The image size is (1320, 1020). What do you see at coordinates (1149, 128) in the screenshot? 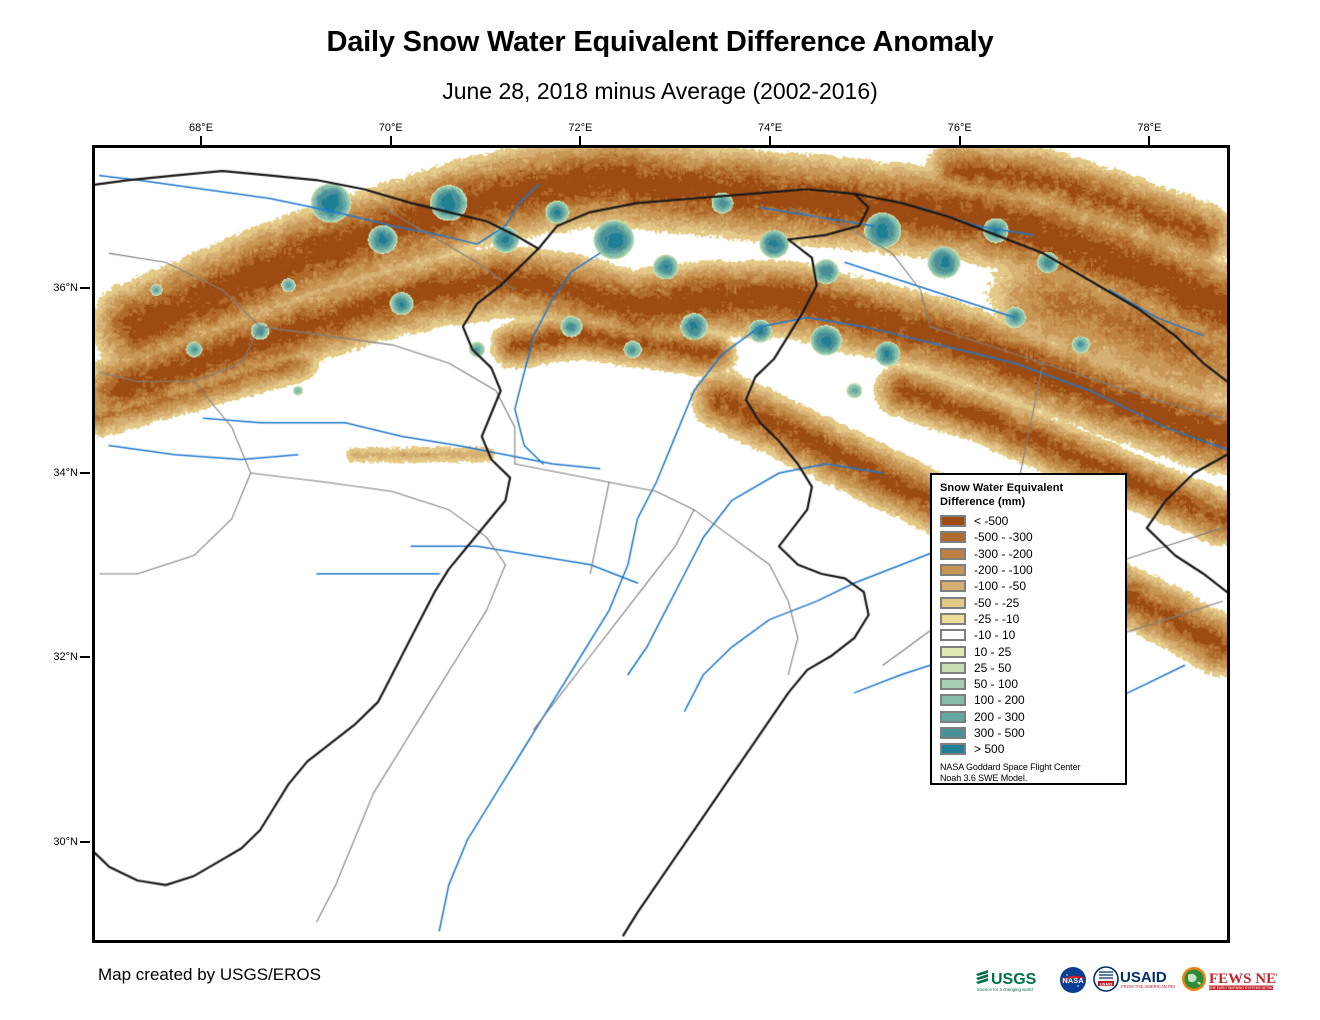
I see `lon-tick-label: 78°E` at bounding box center [1149, 128].